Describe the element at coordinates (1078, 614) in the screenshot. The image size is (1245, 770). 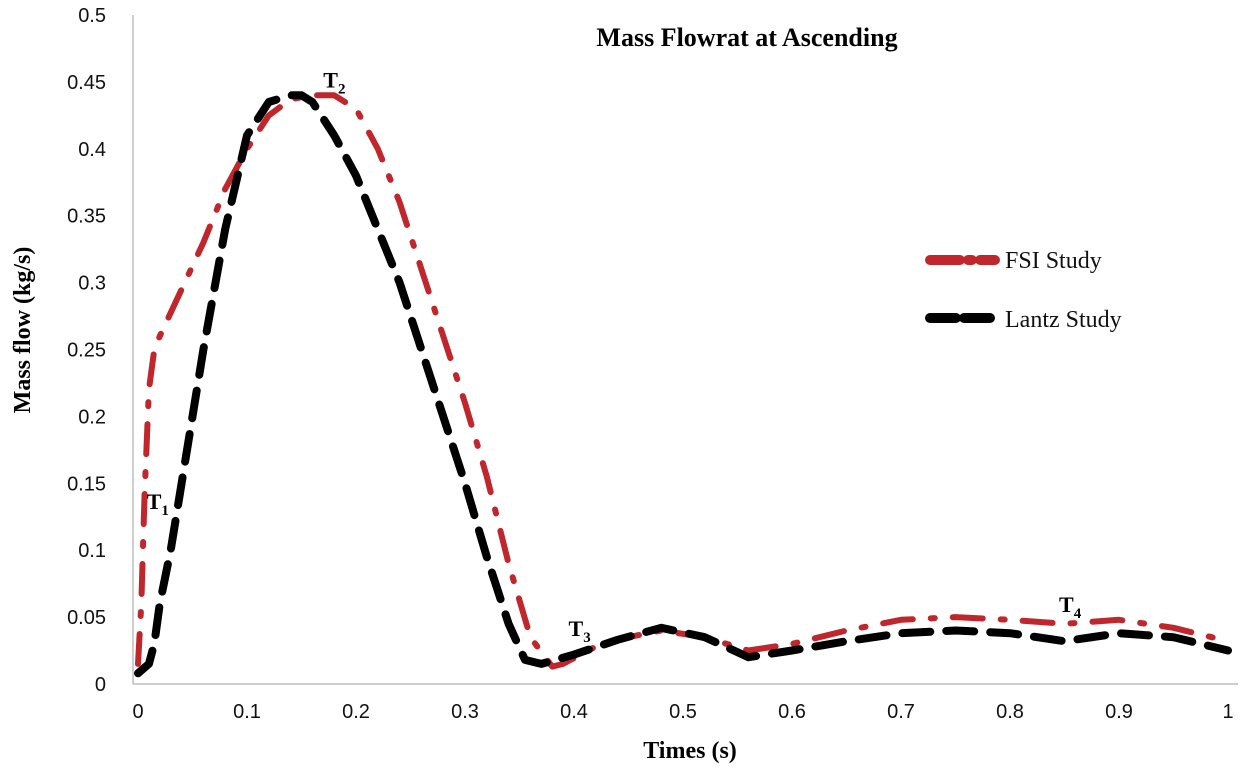
I see `annotation-subscript: 4` at that location.